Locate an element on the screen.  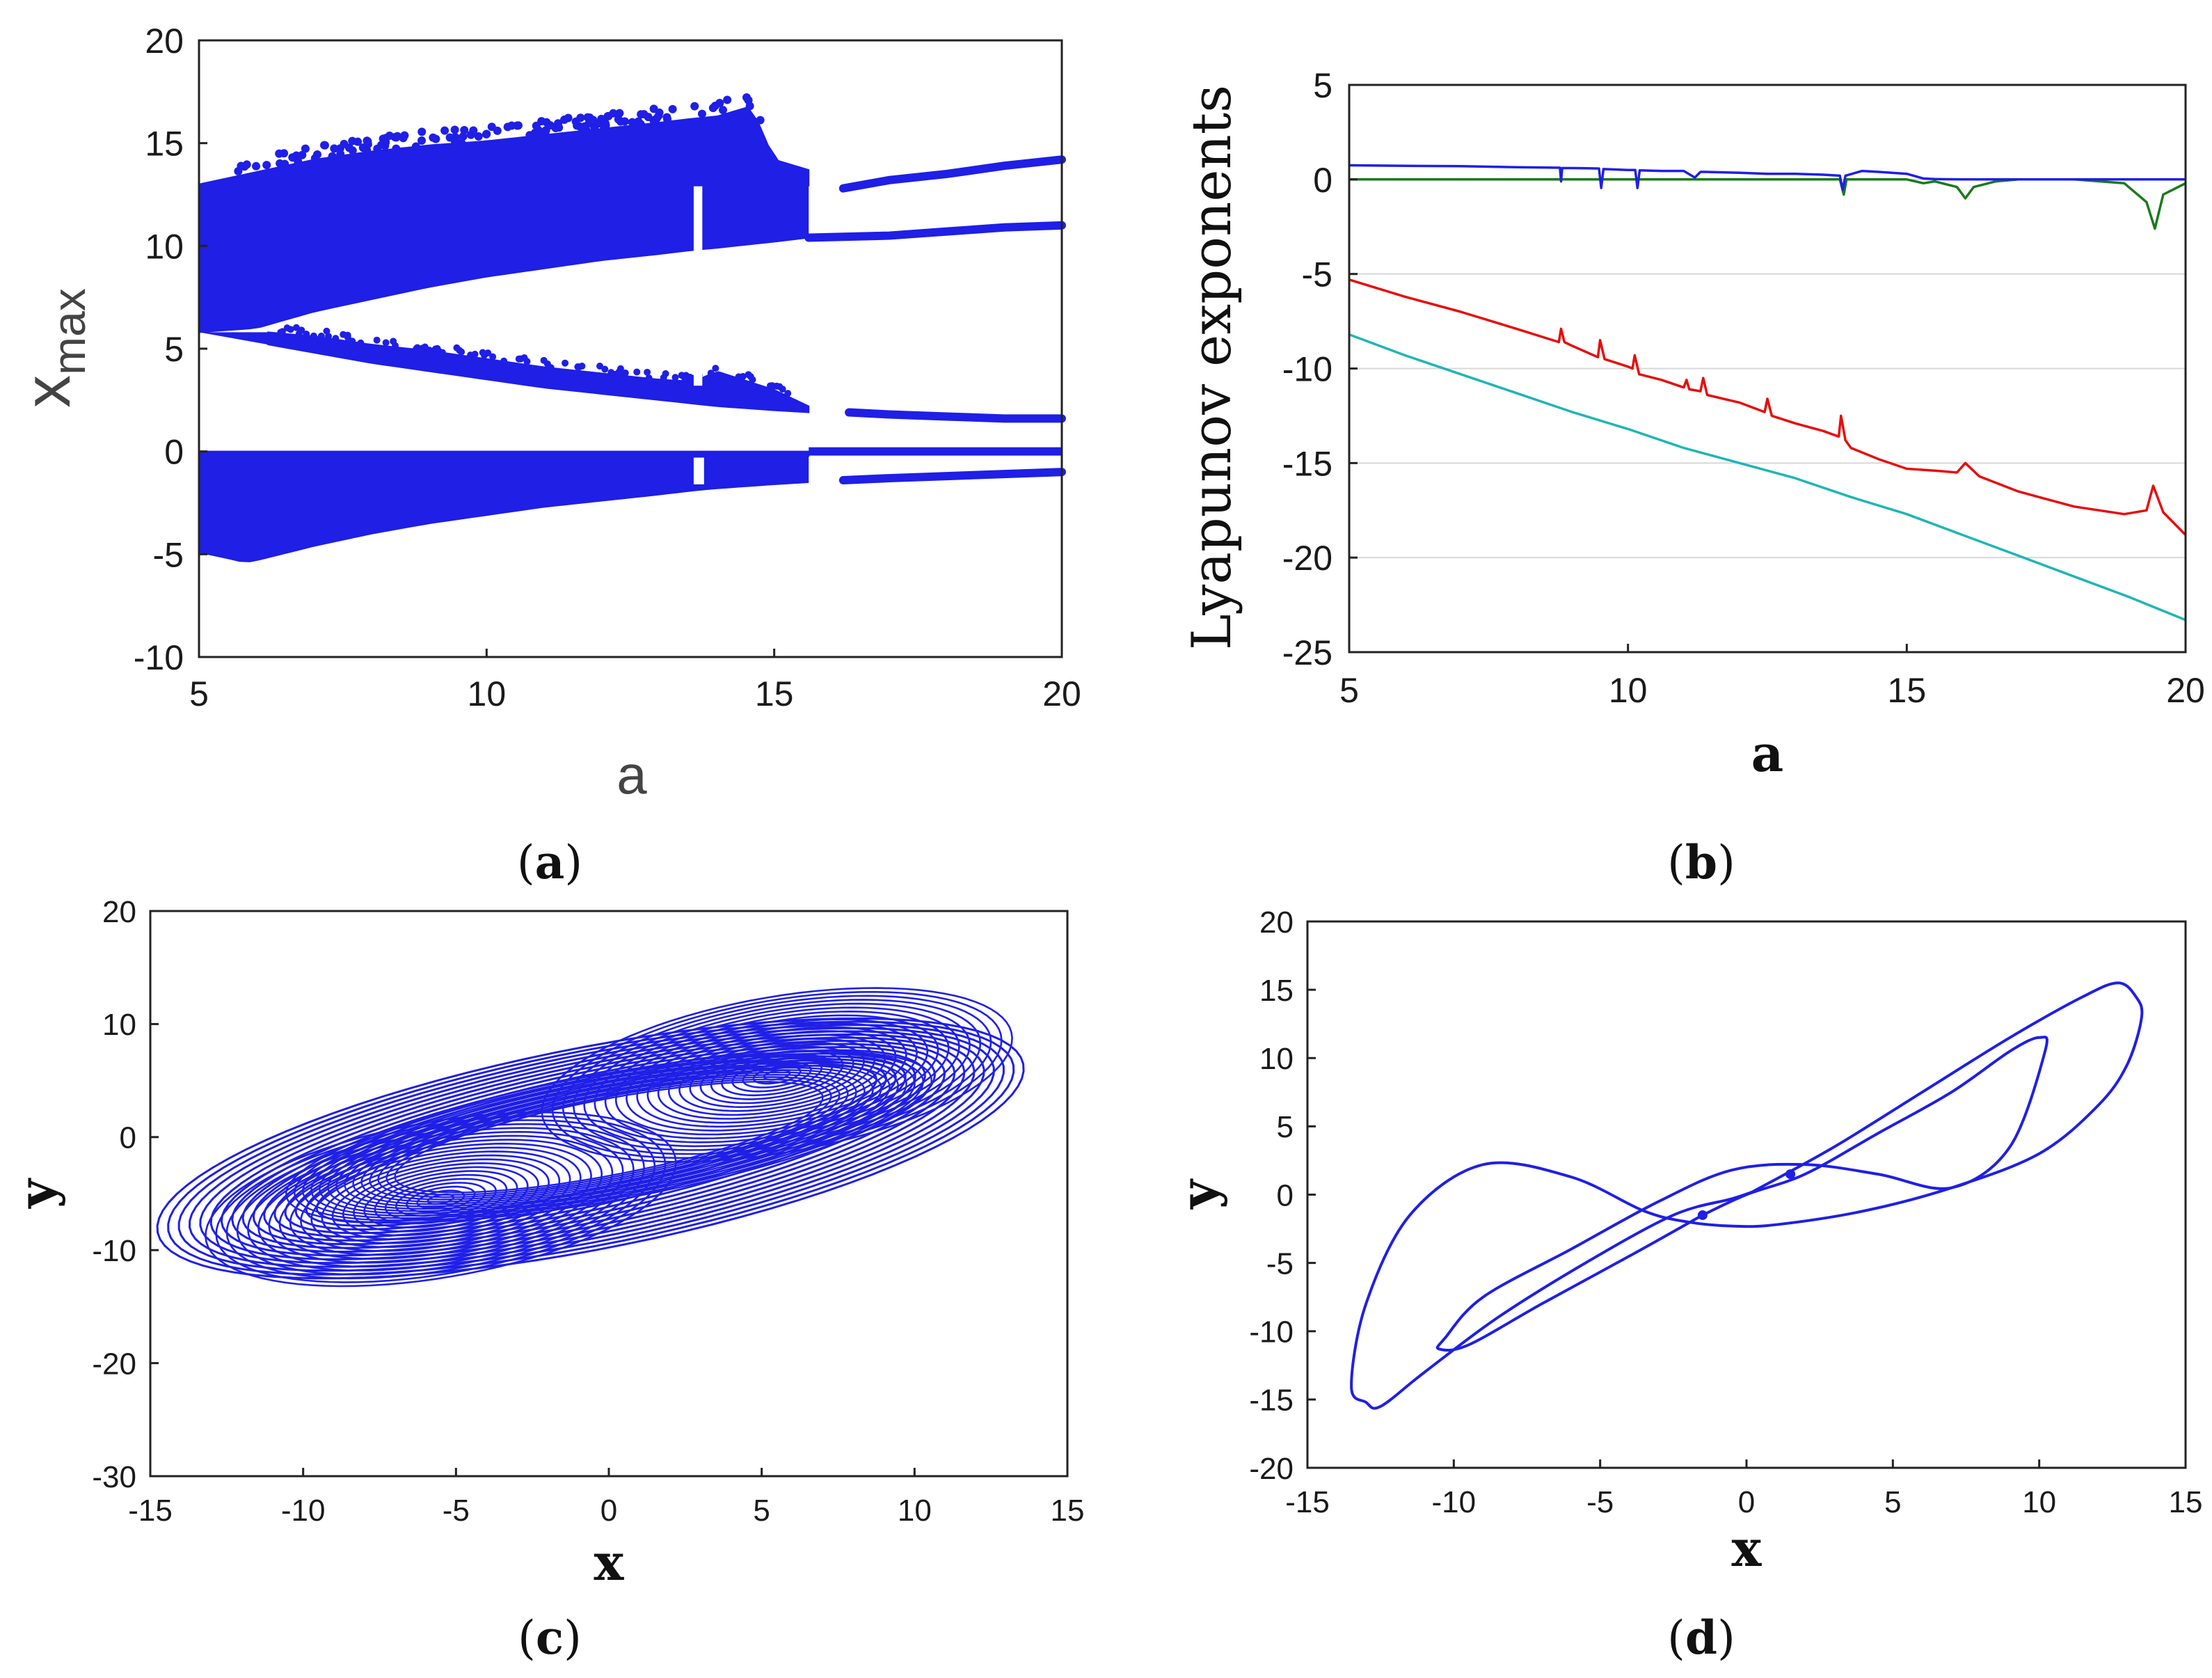
x-tick-label: -5 is located at coordinates (456, 1511).